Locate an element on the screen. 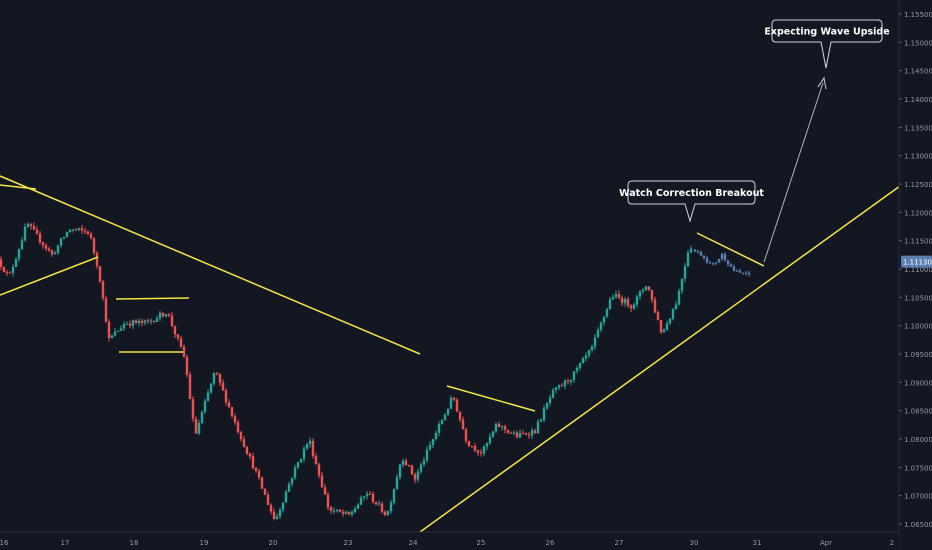 The image size is (932, 550). annotation-watch-correction-text: Watch Correction Breakout is located at coordinates (691, 193).